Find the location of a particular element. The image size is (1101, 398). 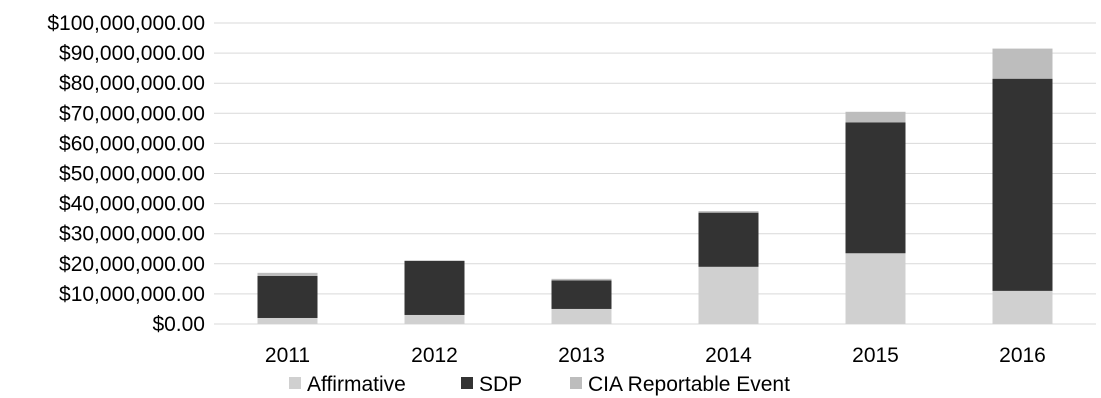

y-tick-label: $40,000,000.00 is located at coordinates (132, 204).